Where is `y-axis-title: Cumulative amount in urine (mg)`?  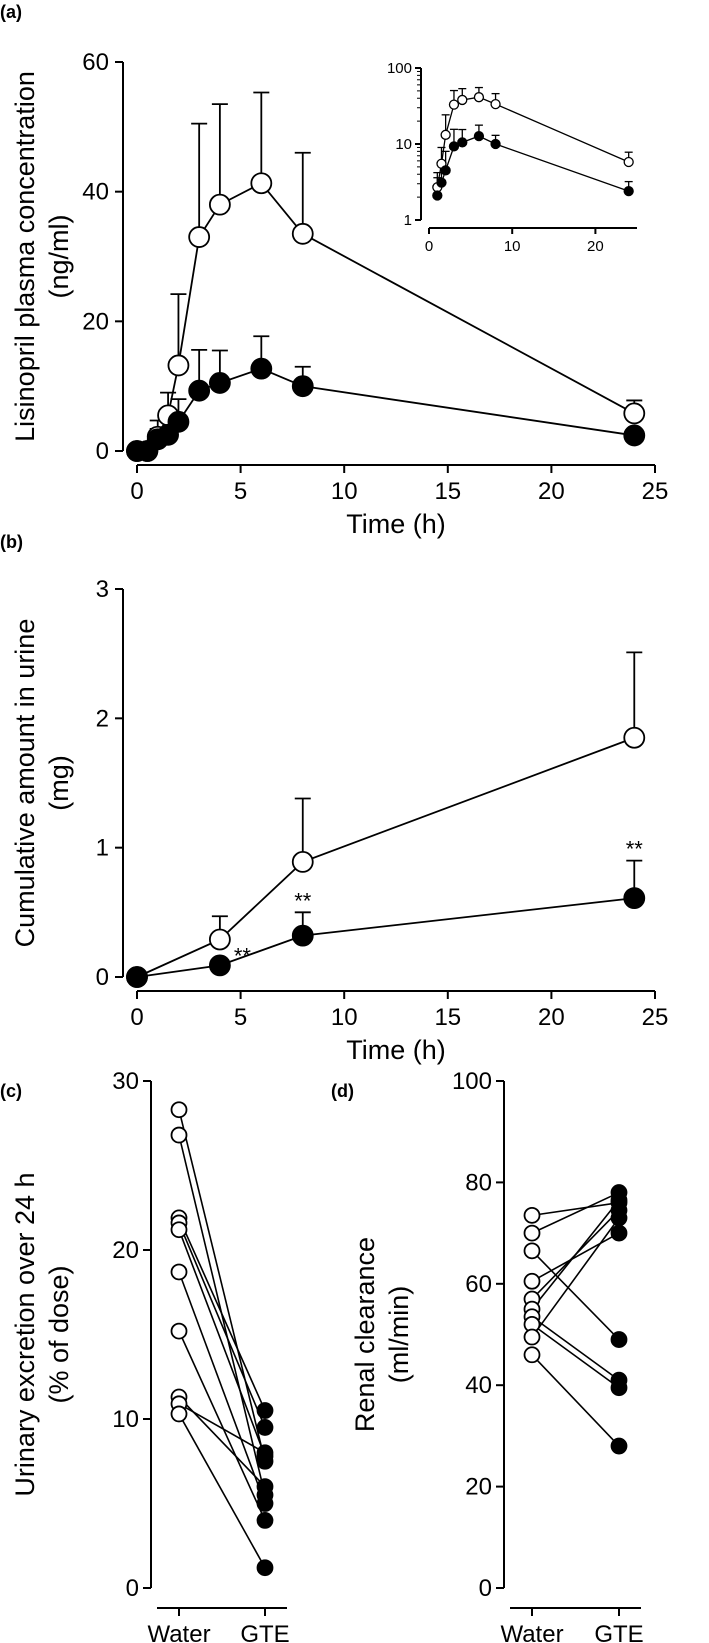
y-axis-title: Cumulative amount in urine (mg) is located at coordinates (42, 783).